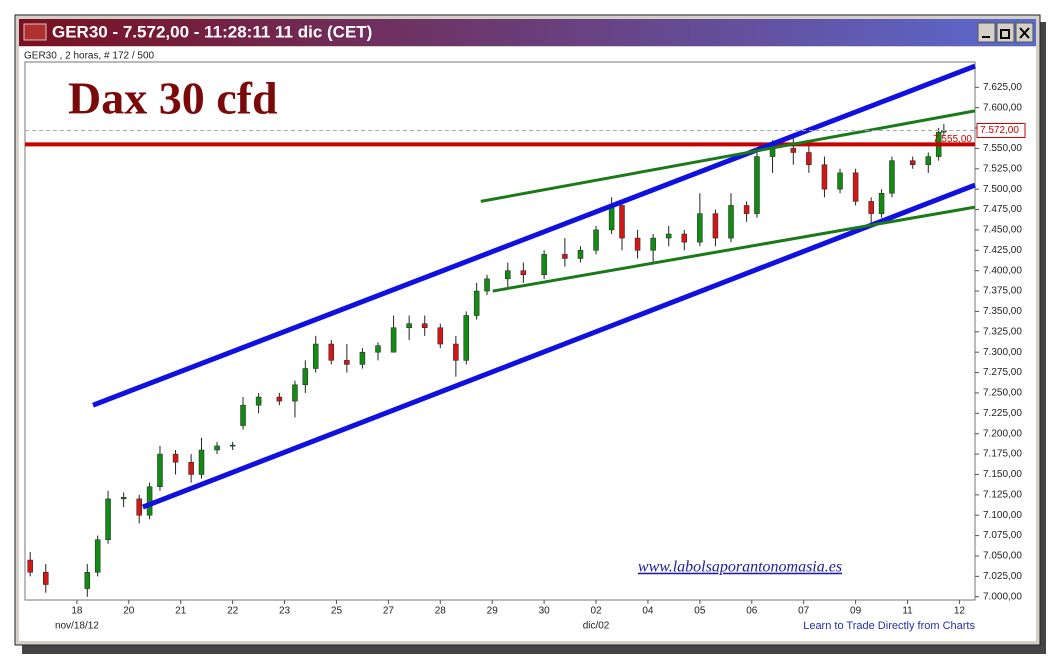 Image resolution: width=1056 pixels, height=663 pixels. I want to click on y-tick-label: 7.350,00, so click(1002, 311).